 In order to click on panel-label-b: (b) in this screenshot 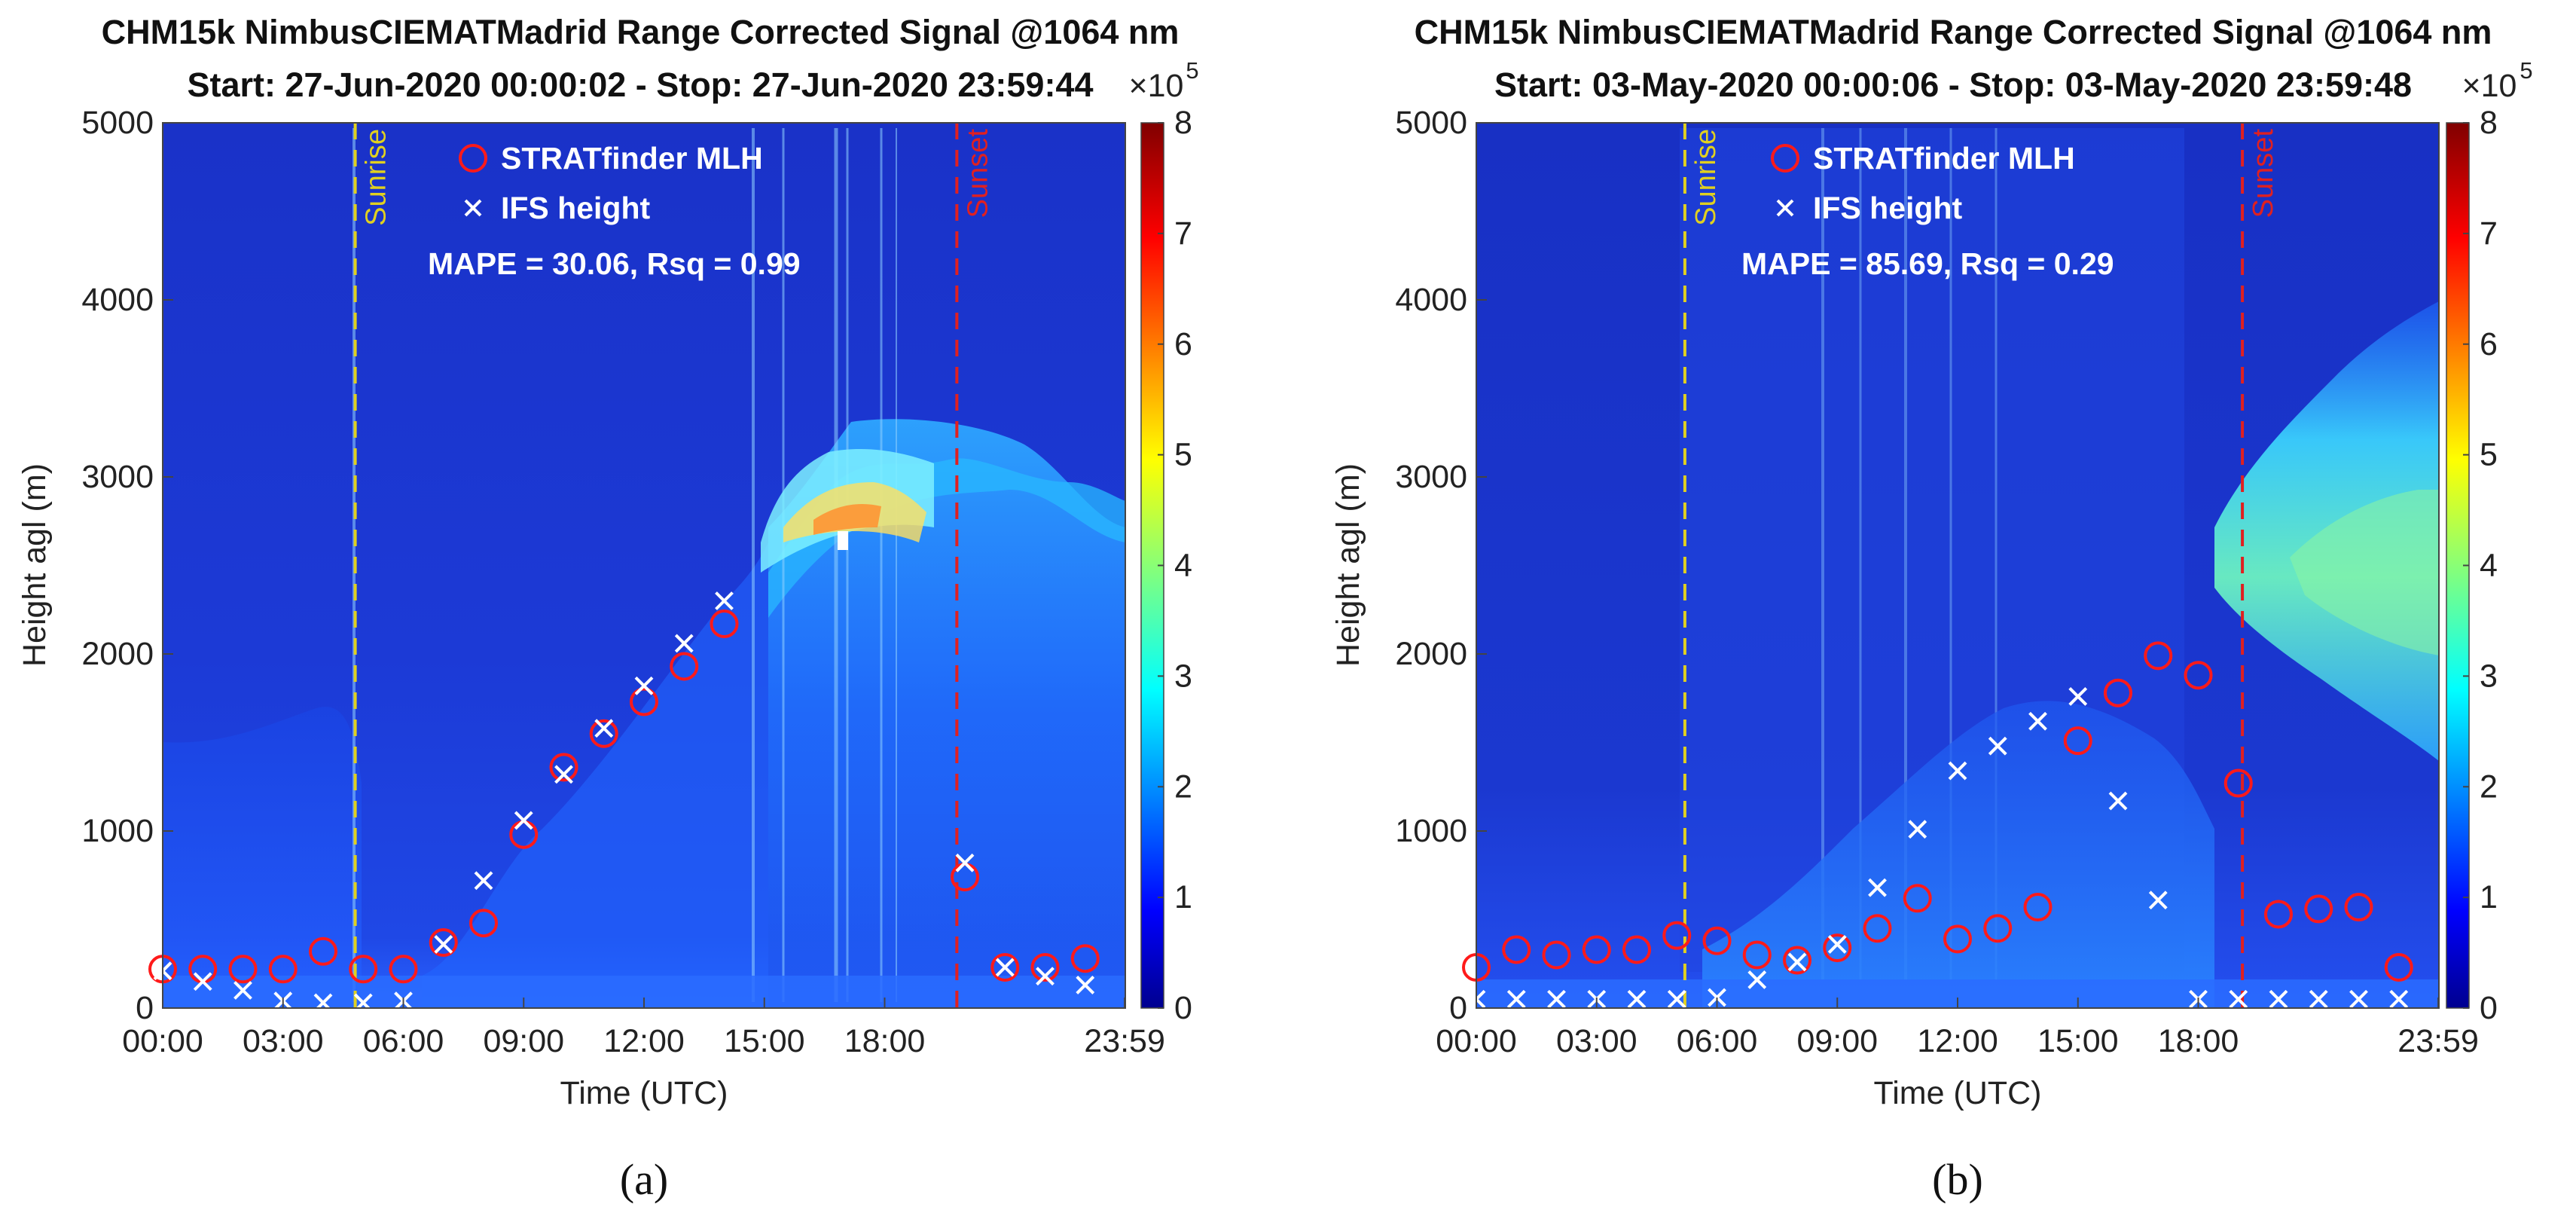, I will do `click(1958, 1179)`.